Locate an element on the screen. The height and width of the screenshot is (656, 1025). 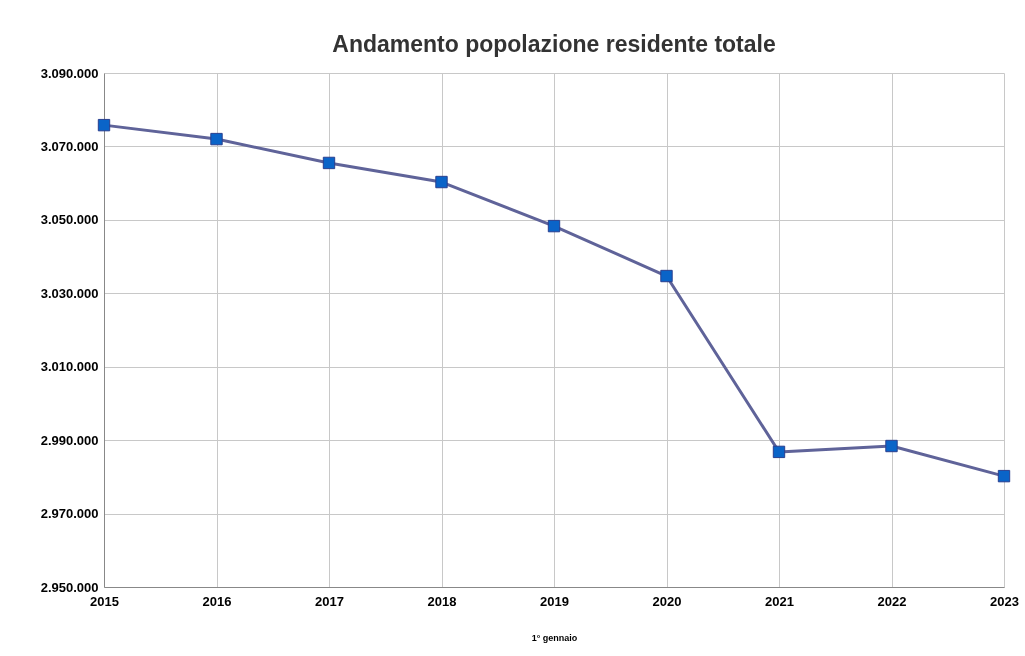
x-axis-title: 1° gennaio is located at coordinates (554, 637).